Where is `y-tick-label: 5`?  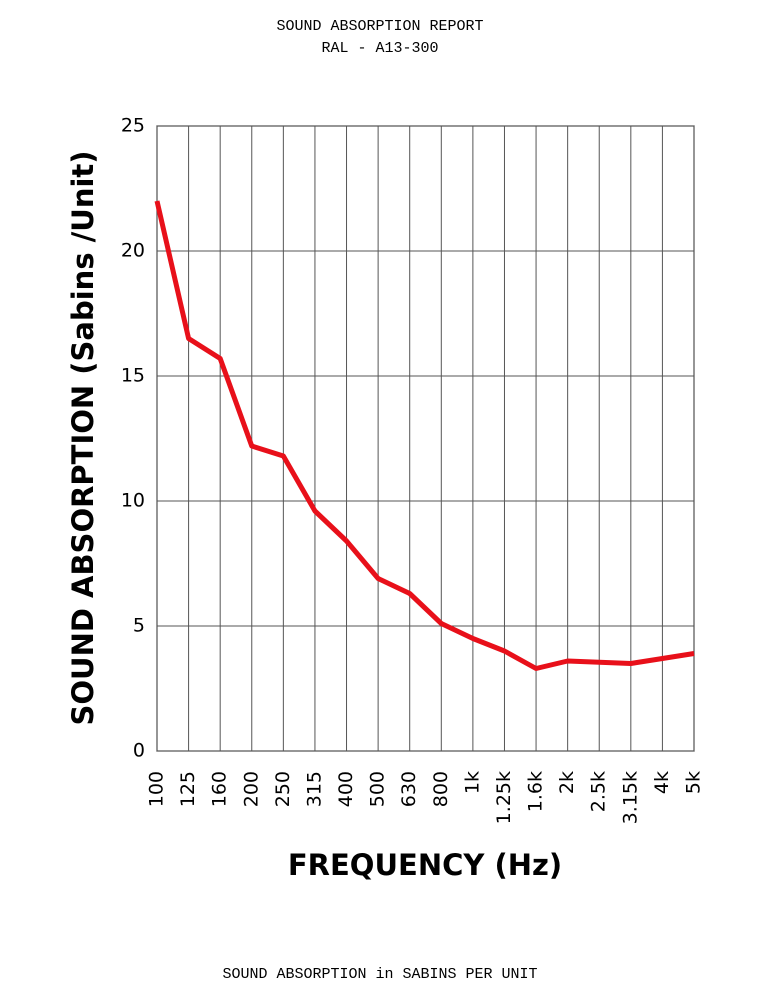 y-tick-label: 5 is located at coordinates (139, 626).